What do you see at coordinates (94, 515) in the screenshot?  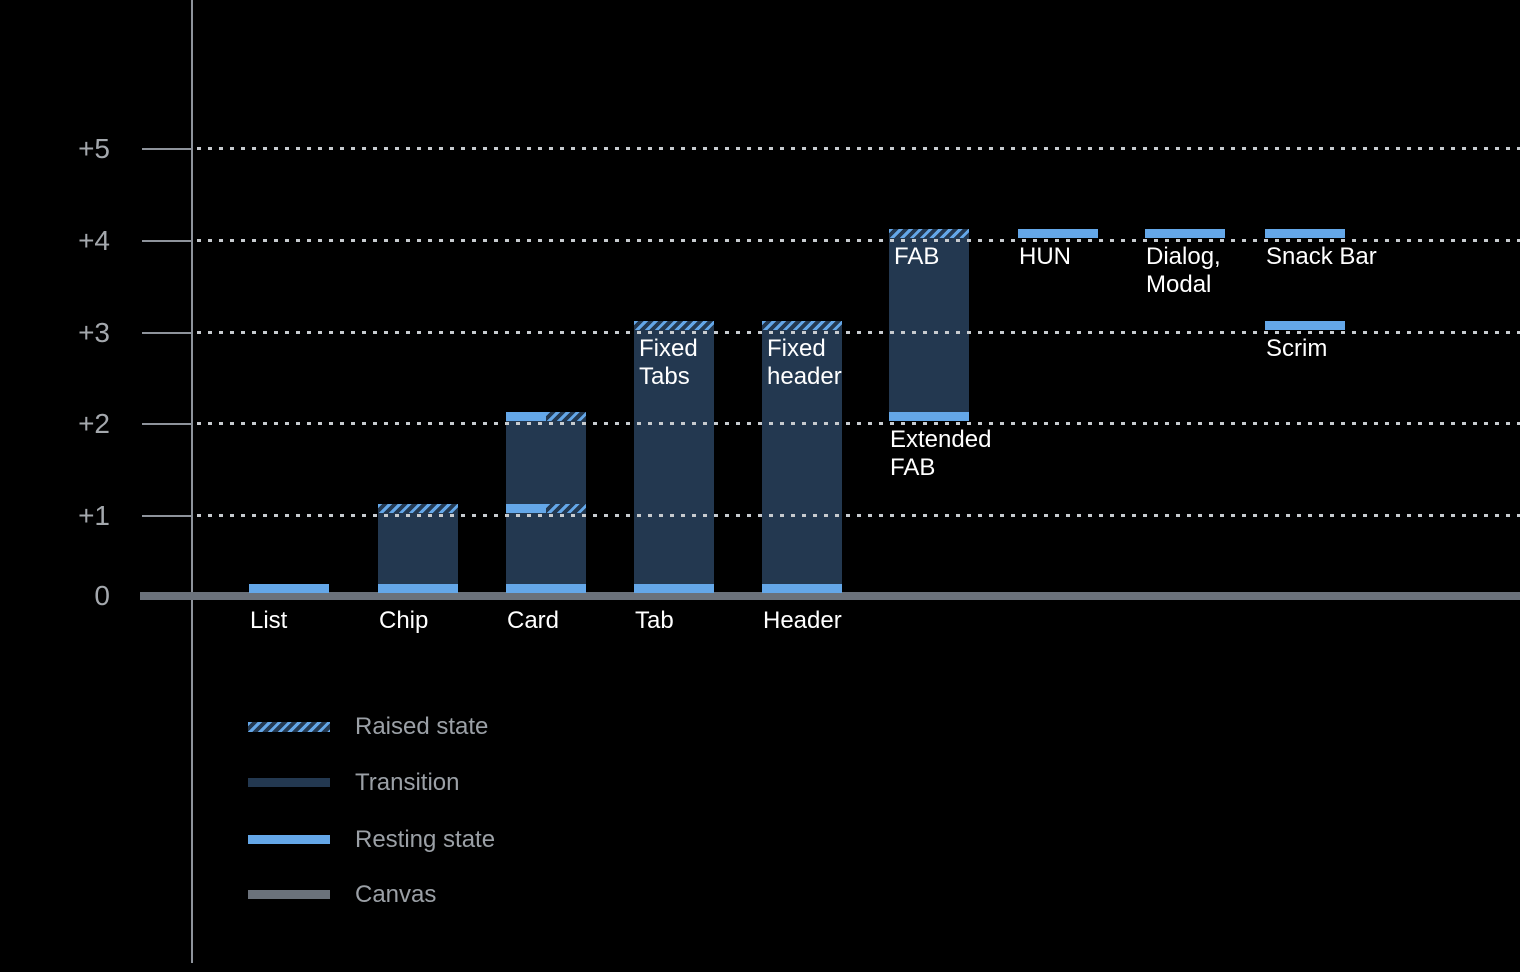 I see `y-tick-label-1: +1` at bounding box center [94, 515].